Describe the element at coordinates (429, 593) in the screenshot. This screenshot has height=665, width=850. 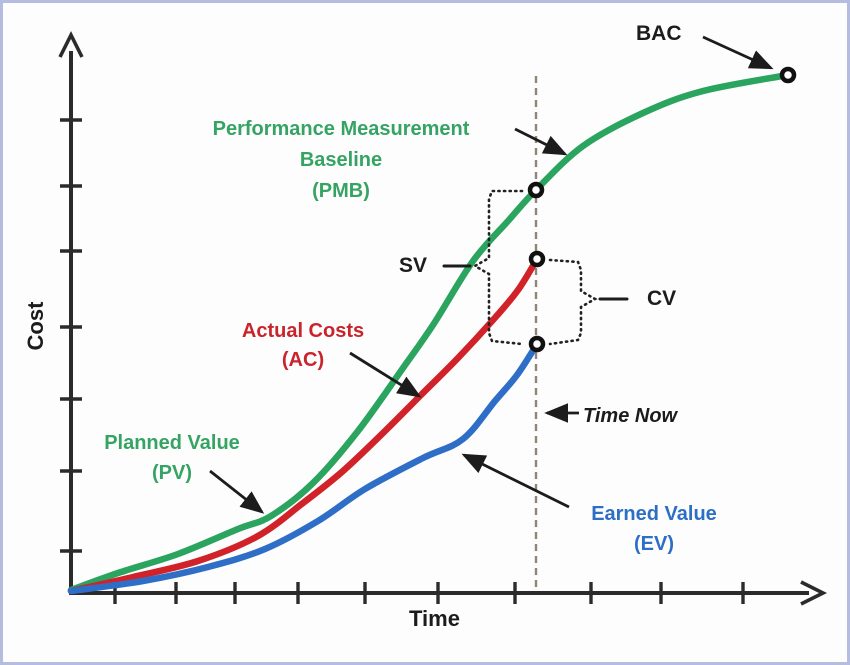
I see `x-axis-ticks` at that location.